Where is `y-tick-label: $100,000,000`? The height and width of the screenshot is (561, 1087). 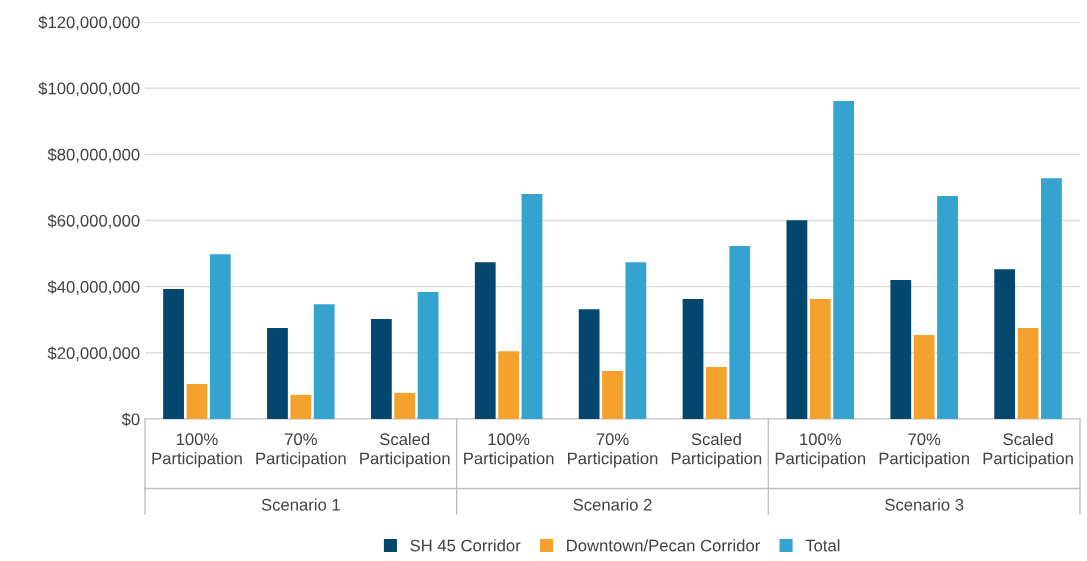
y-tick-label: $100,000,000 is located at coordinates (89, 89).